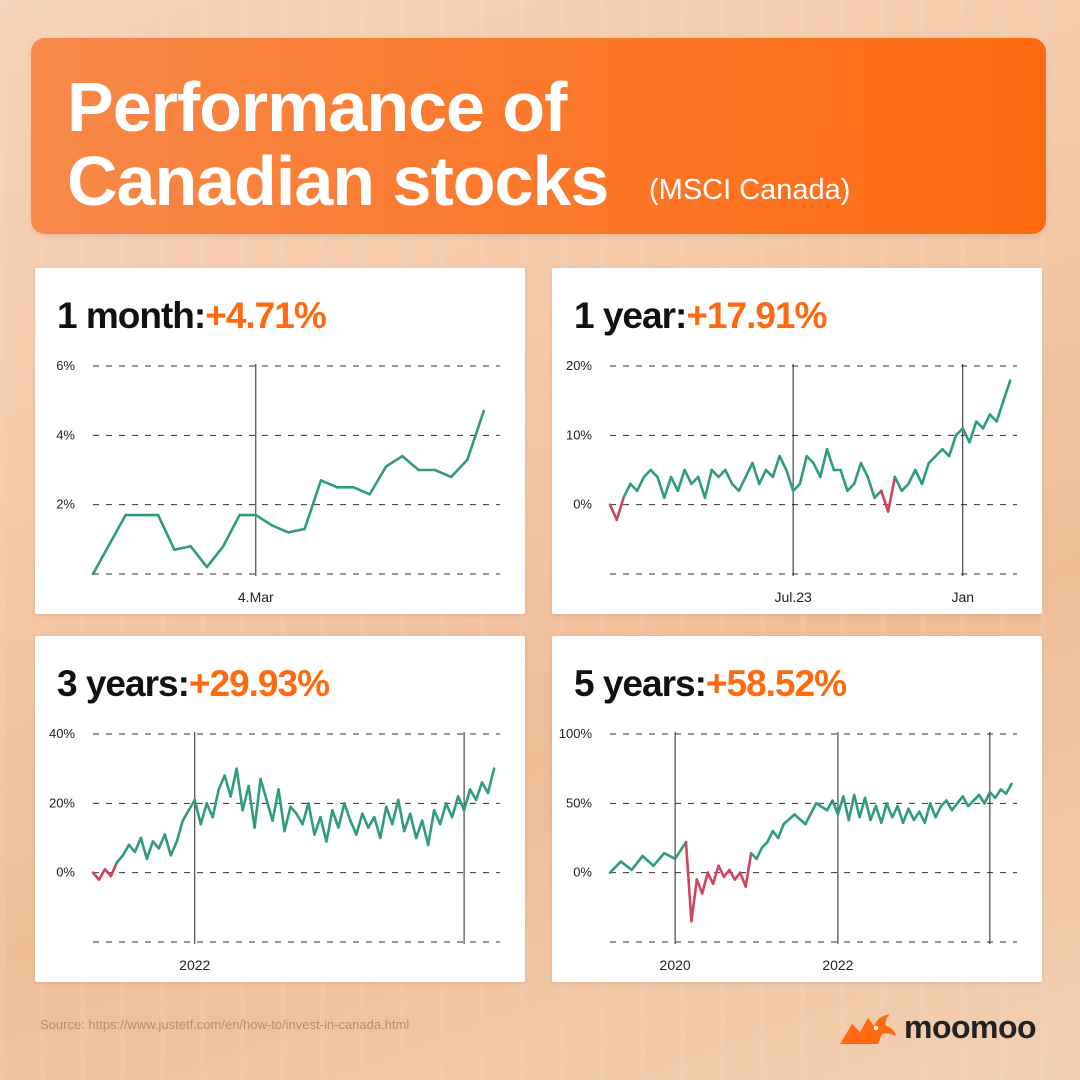 The height and width of the screenshot is (1080, 1080). Describe the element at coordinates (579, 365) in the screenshot. I see `y-tick-label: 20%` at that location.